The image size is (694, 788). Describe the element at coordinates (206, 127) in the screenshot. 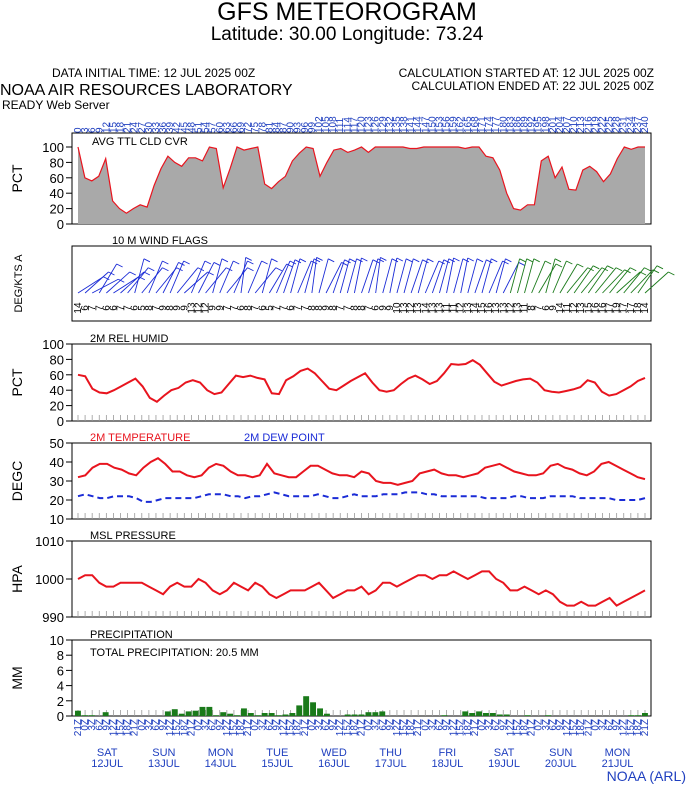

I see `forecast-hour-label: 54` at that location.